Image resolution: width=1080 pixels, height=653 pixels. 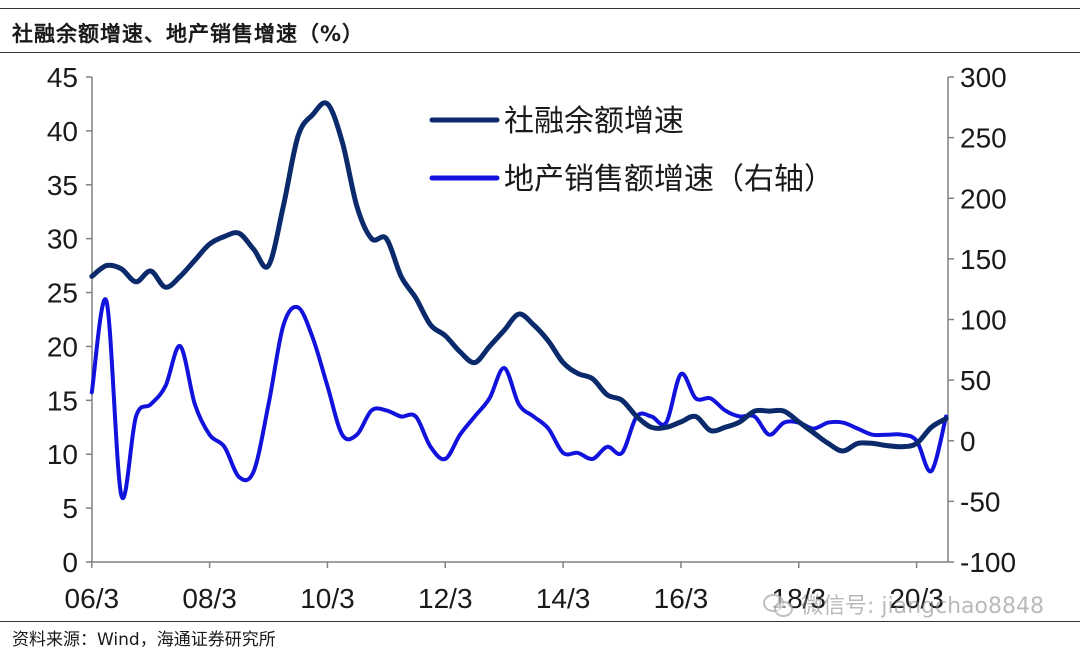 I want to click on x-tick-label: 20/3, so click(x=916, y=598).